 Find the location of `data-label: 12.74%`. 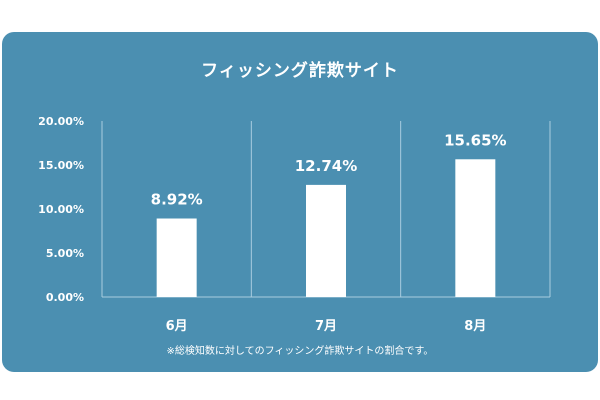

data-label: 12.74% is located at coordinates (326, 166).